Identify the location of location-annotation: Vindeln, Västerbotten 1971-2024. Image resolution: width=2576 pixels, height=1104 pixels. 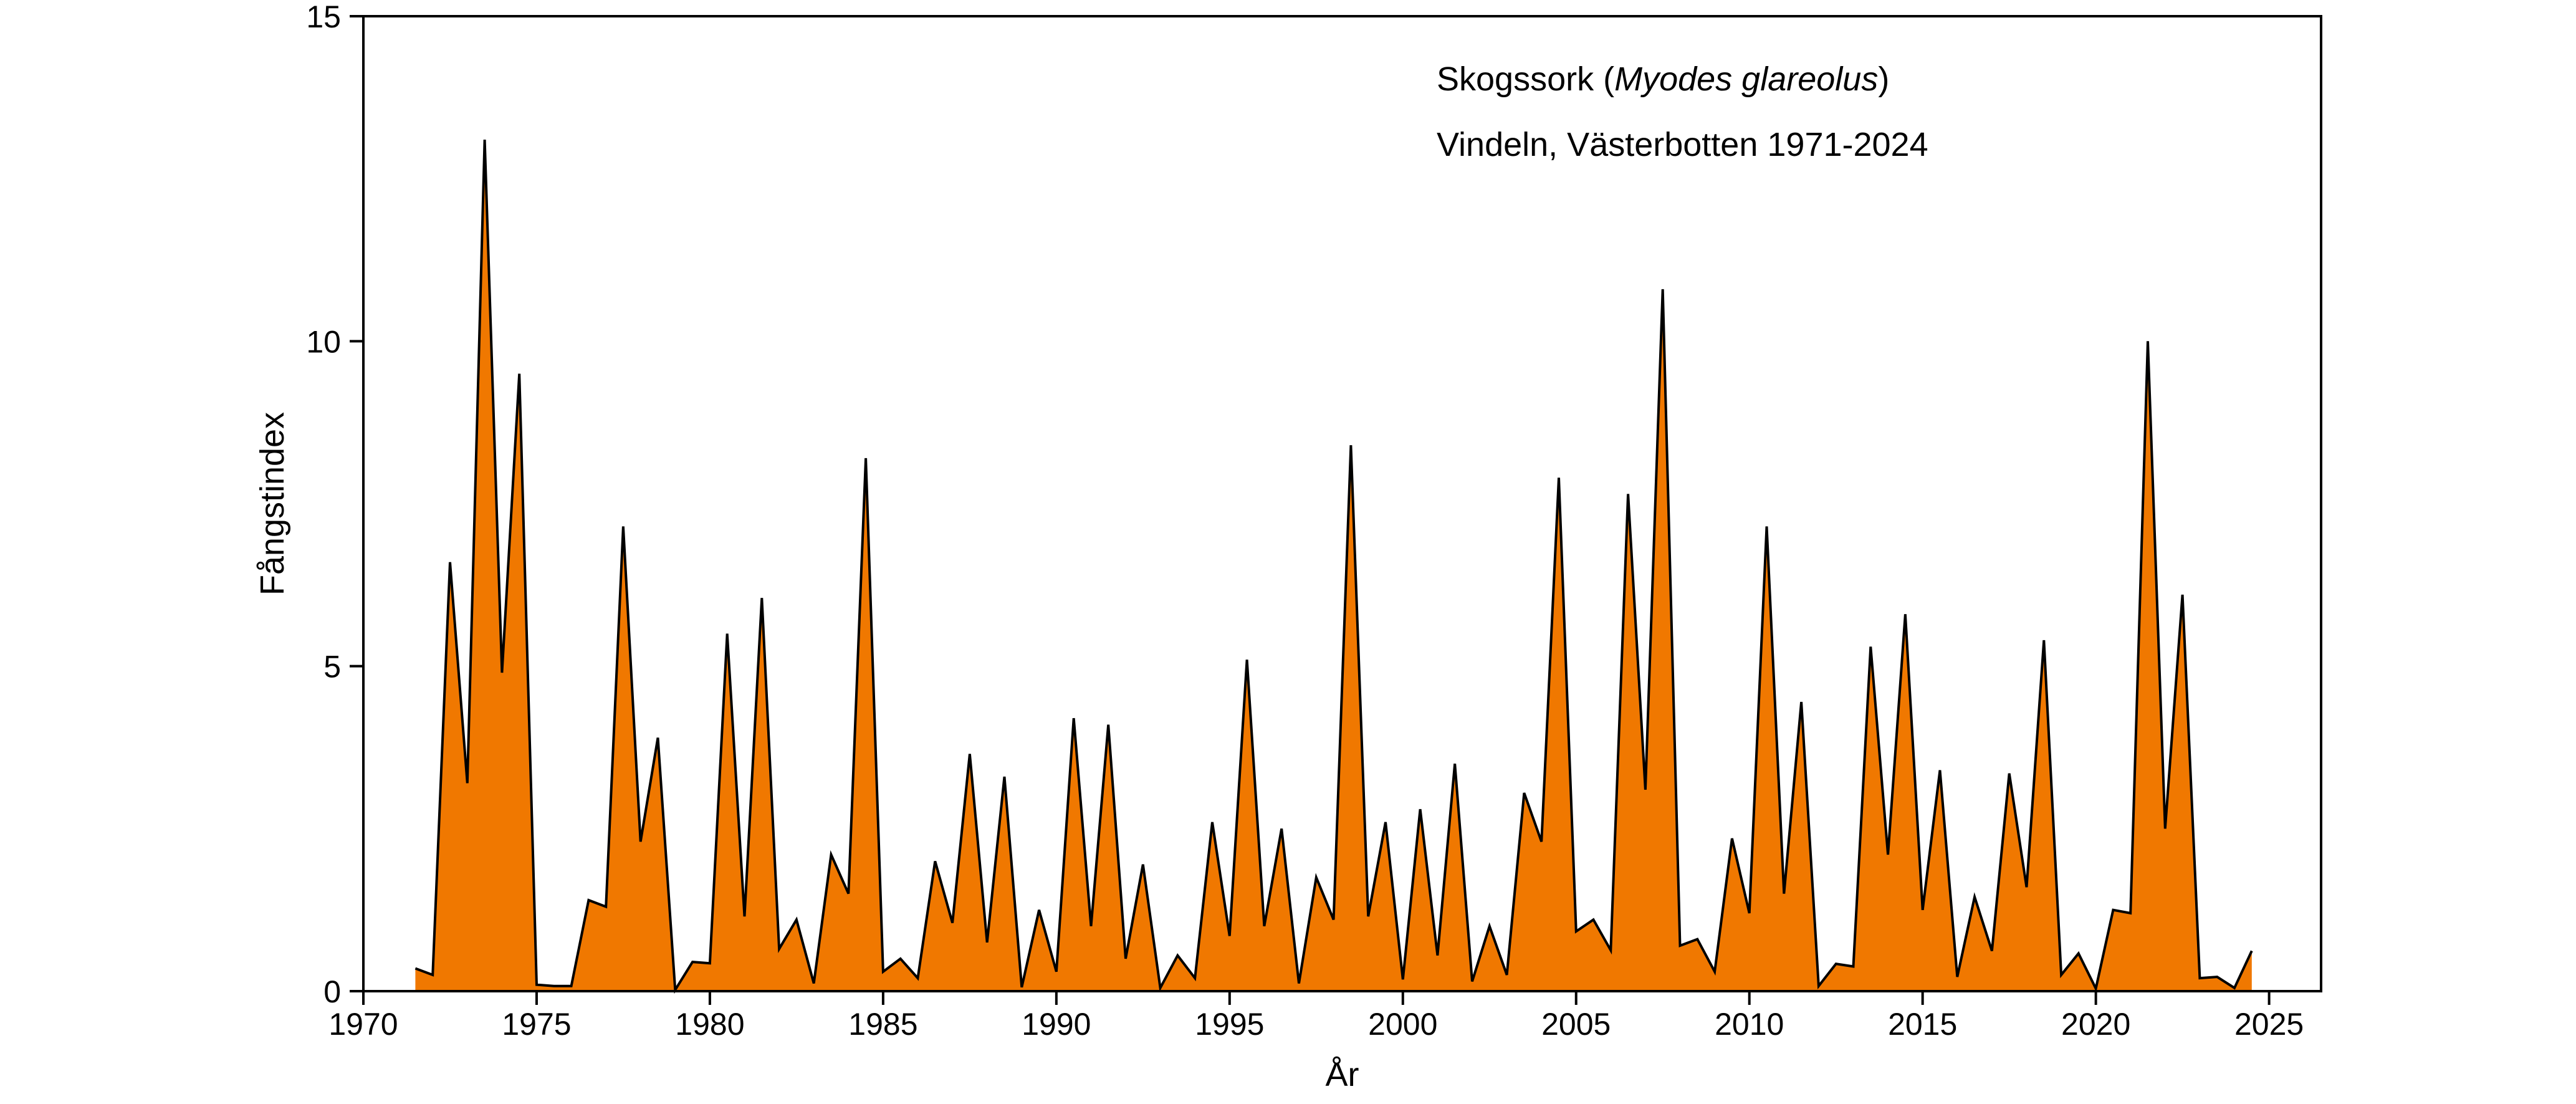
(1682, 144).